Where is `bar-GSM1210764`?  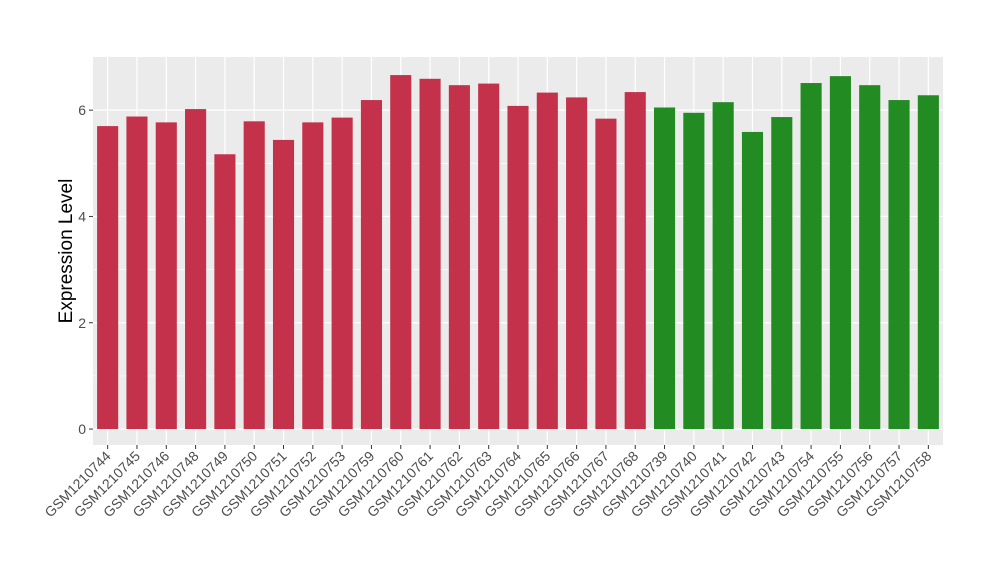 bar-GSM1210764 is located at coordinates (518, 267).